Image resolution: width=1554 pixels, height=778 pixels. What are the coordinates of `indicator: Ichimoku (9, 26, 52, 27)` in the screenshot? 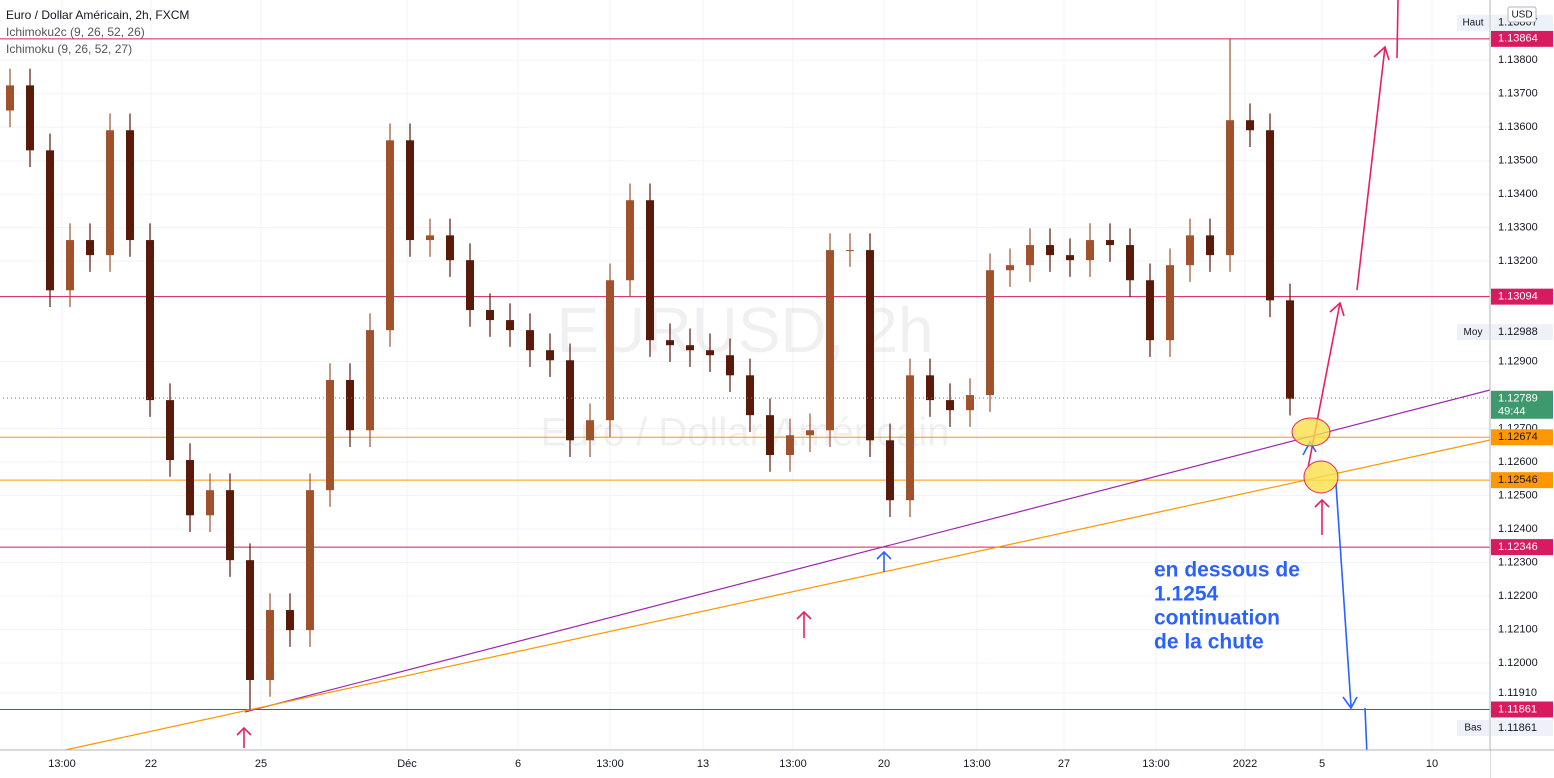 It's located at (69, 49).